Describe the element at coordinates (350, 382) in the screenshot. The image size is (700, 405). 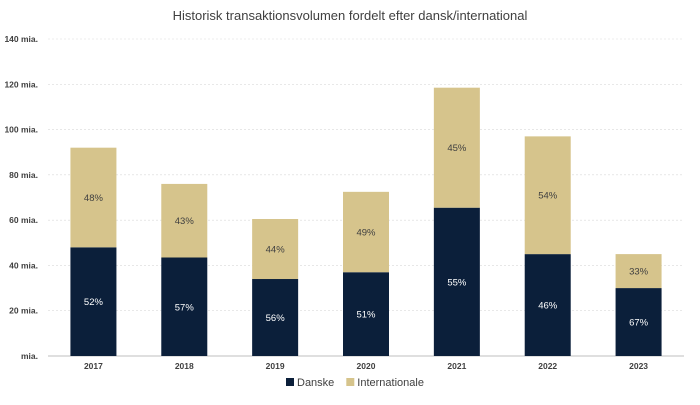
I see `legend-swatch-internationale` at that location.